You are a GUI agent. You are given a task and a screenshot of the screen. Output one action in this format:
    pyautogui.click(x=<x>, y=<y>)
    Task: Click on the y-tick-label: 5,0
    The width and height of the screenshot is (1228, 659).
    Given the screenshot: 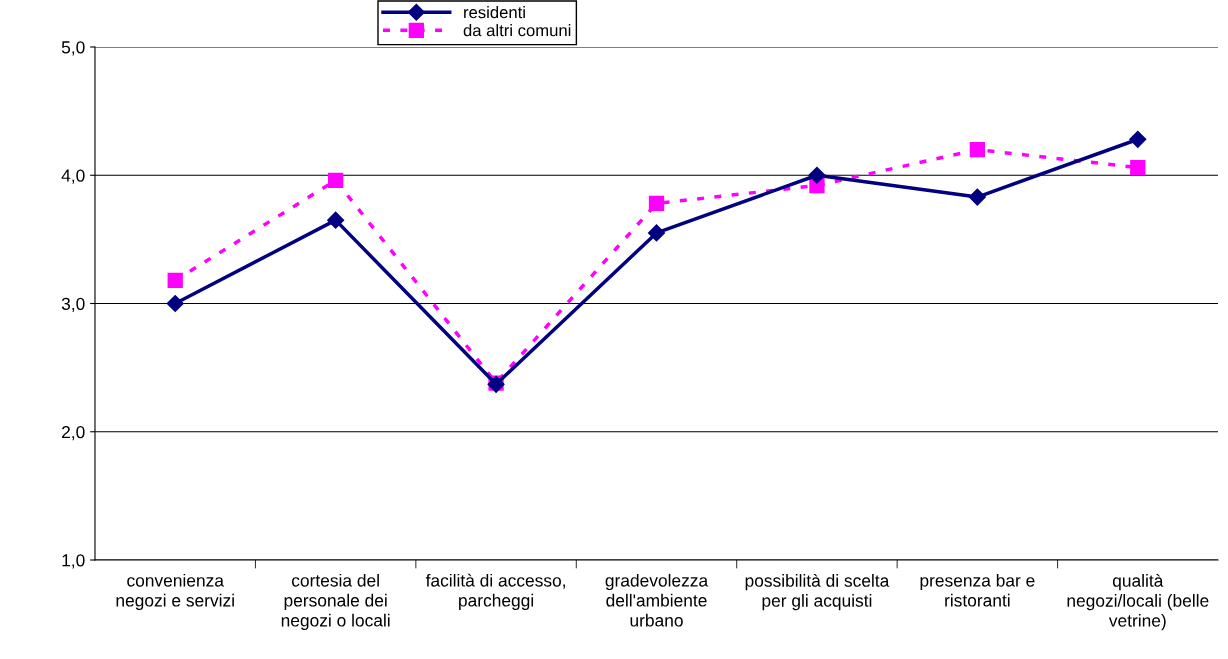 What is the action you would take?
    pyautogui.click(x=73, y=48)
    